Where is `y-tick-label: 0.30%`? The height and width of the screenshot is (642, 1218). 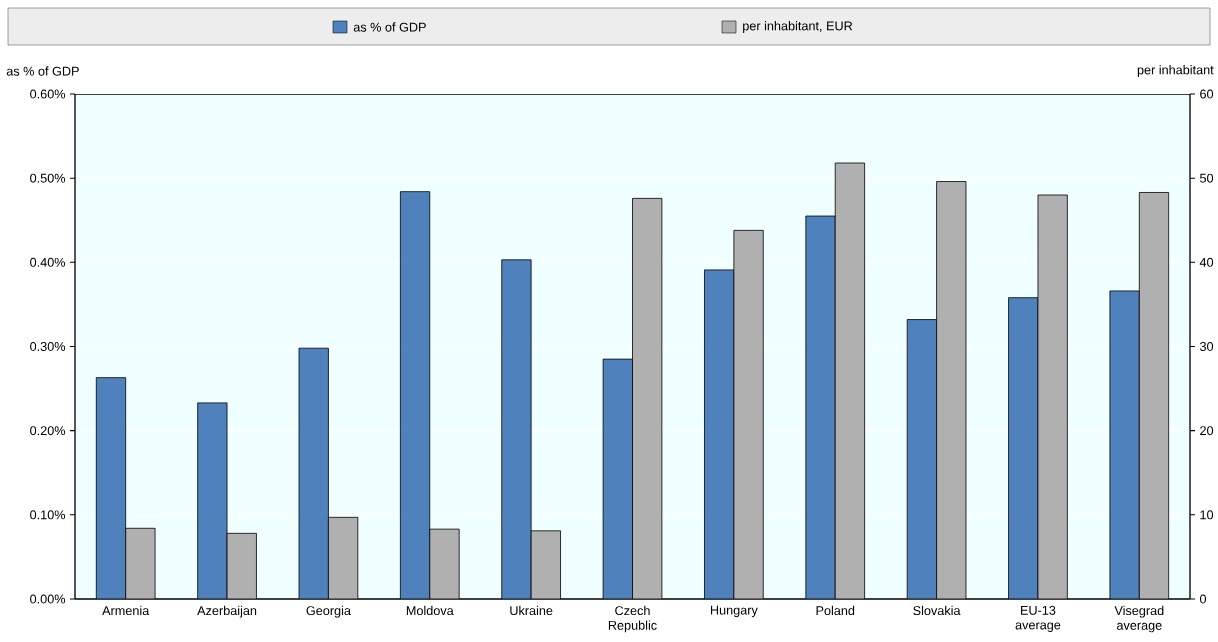 y-tick-label: 0.30% is located at coordinates (48, 346).